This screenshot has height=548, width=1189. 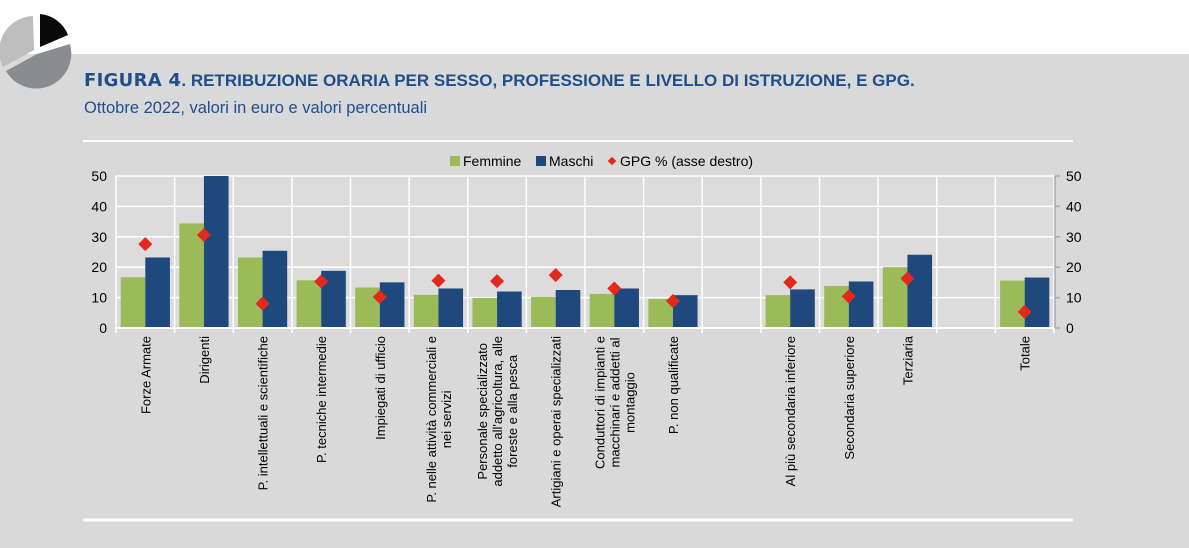 I want to click on x-category-label: Impiegati di ufficio, so click(x=380, y=388).